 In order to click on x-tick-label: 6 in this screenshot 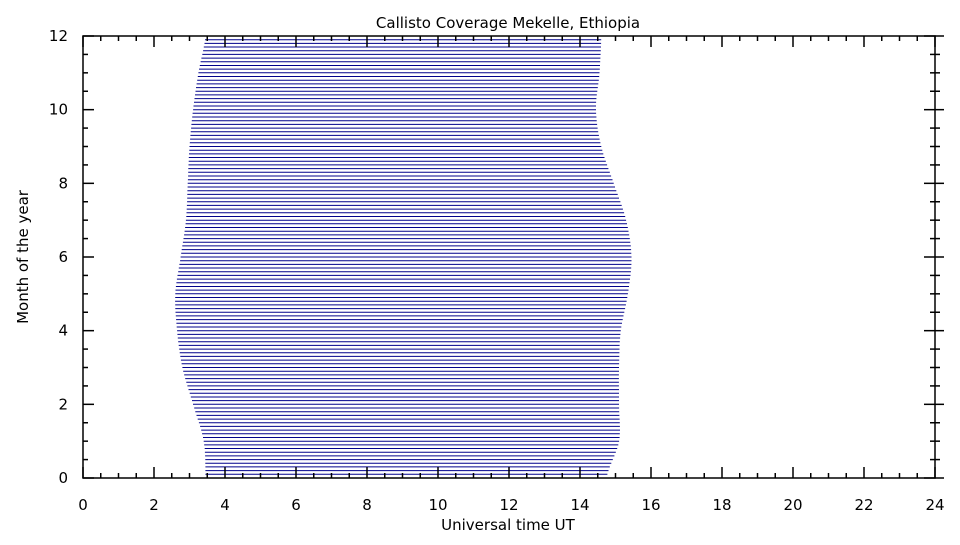, I will do `click(296, 505)`.